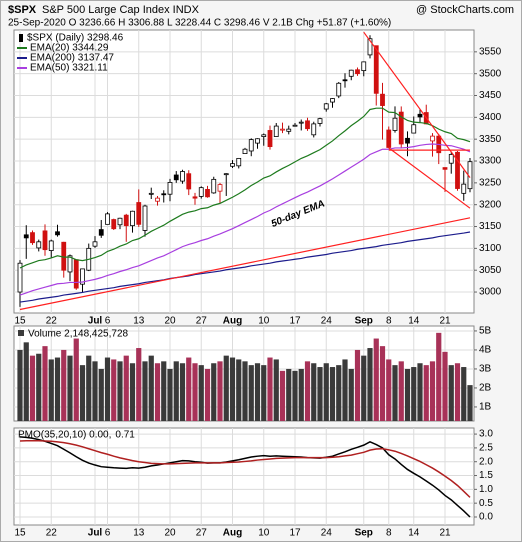 Image resolution: width=522 pixels, height=542 pixels. What do you see at coordinates (264, 321) in the screenshot?
I see `x-tick-label: 10` at bounding box center [264, 321].